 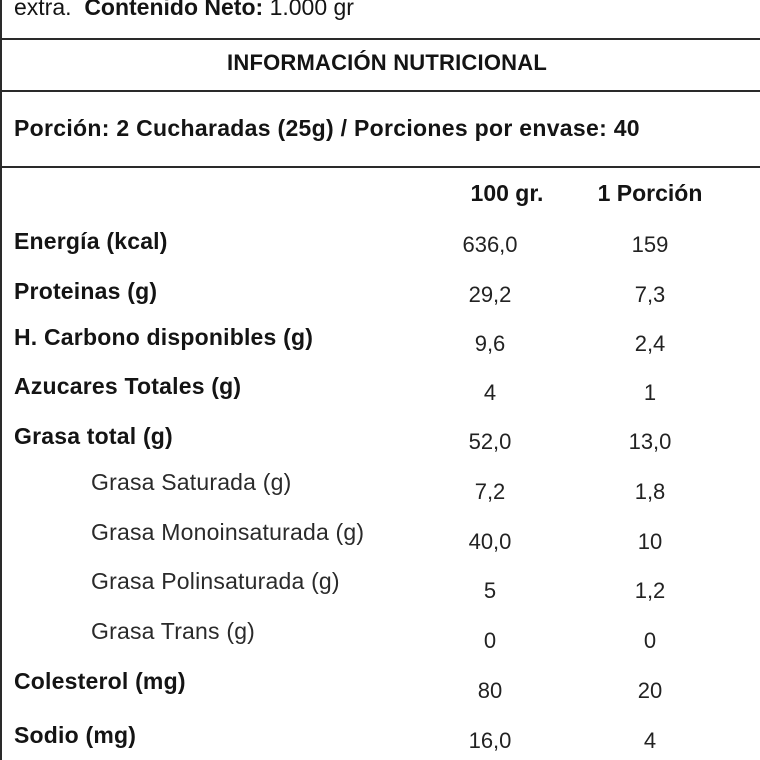 What do you see at coordinates (174, 10) in the screenshot?
I see `net-content-label: Contenido Neto:` at bounding box center [174, 10].